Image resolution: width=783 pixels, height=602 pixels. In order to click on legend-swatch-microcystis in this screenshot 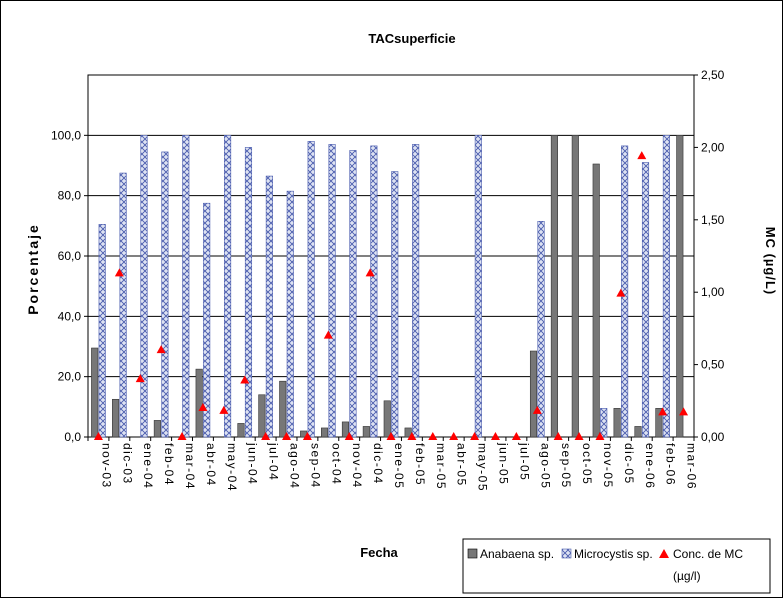, I will do `click(566, 553)`.